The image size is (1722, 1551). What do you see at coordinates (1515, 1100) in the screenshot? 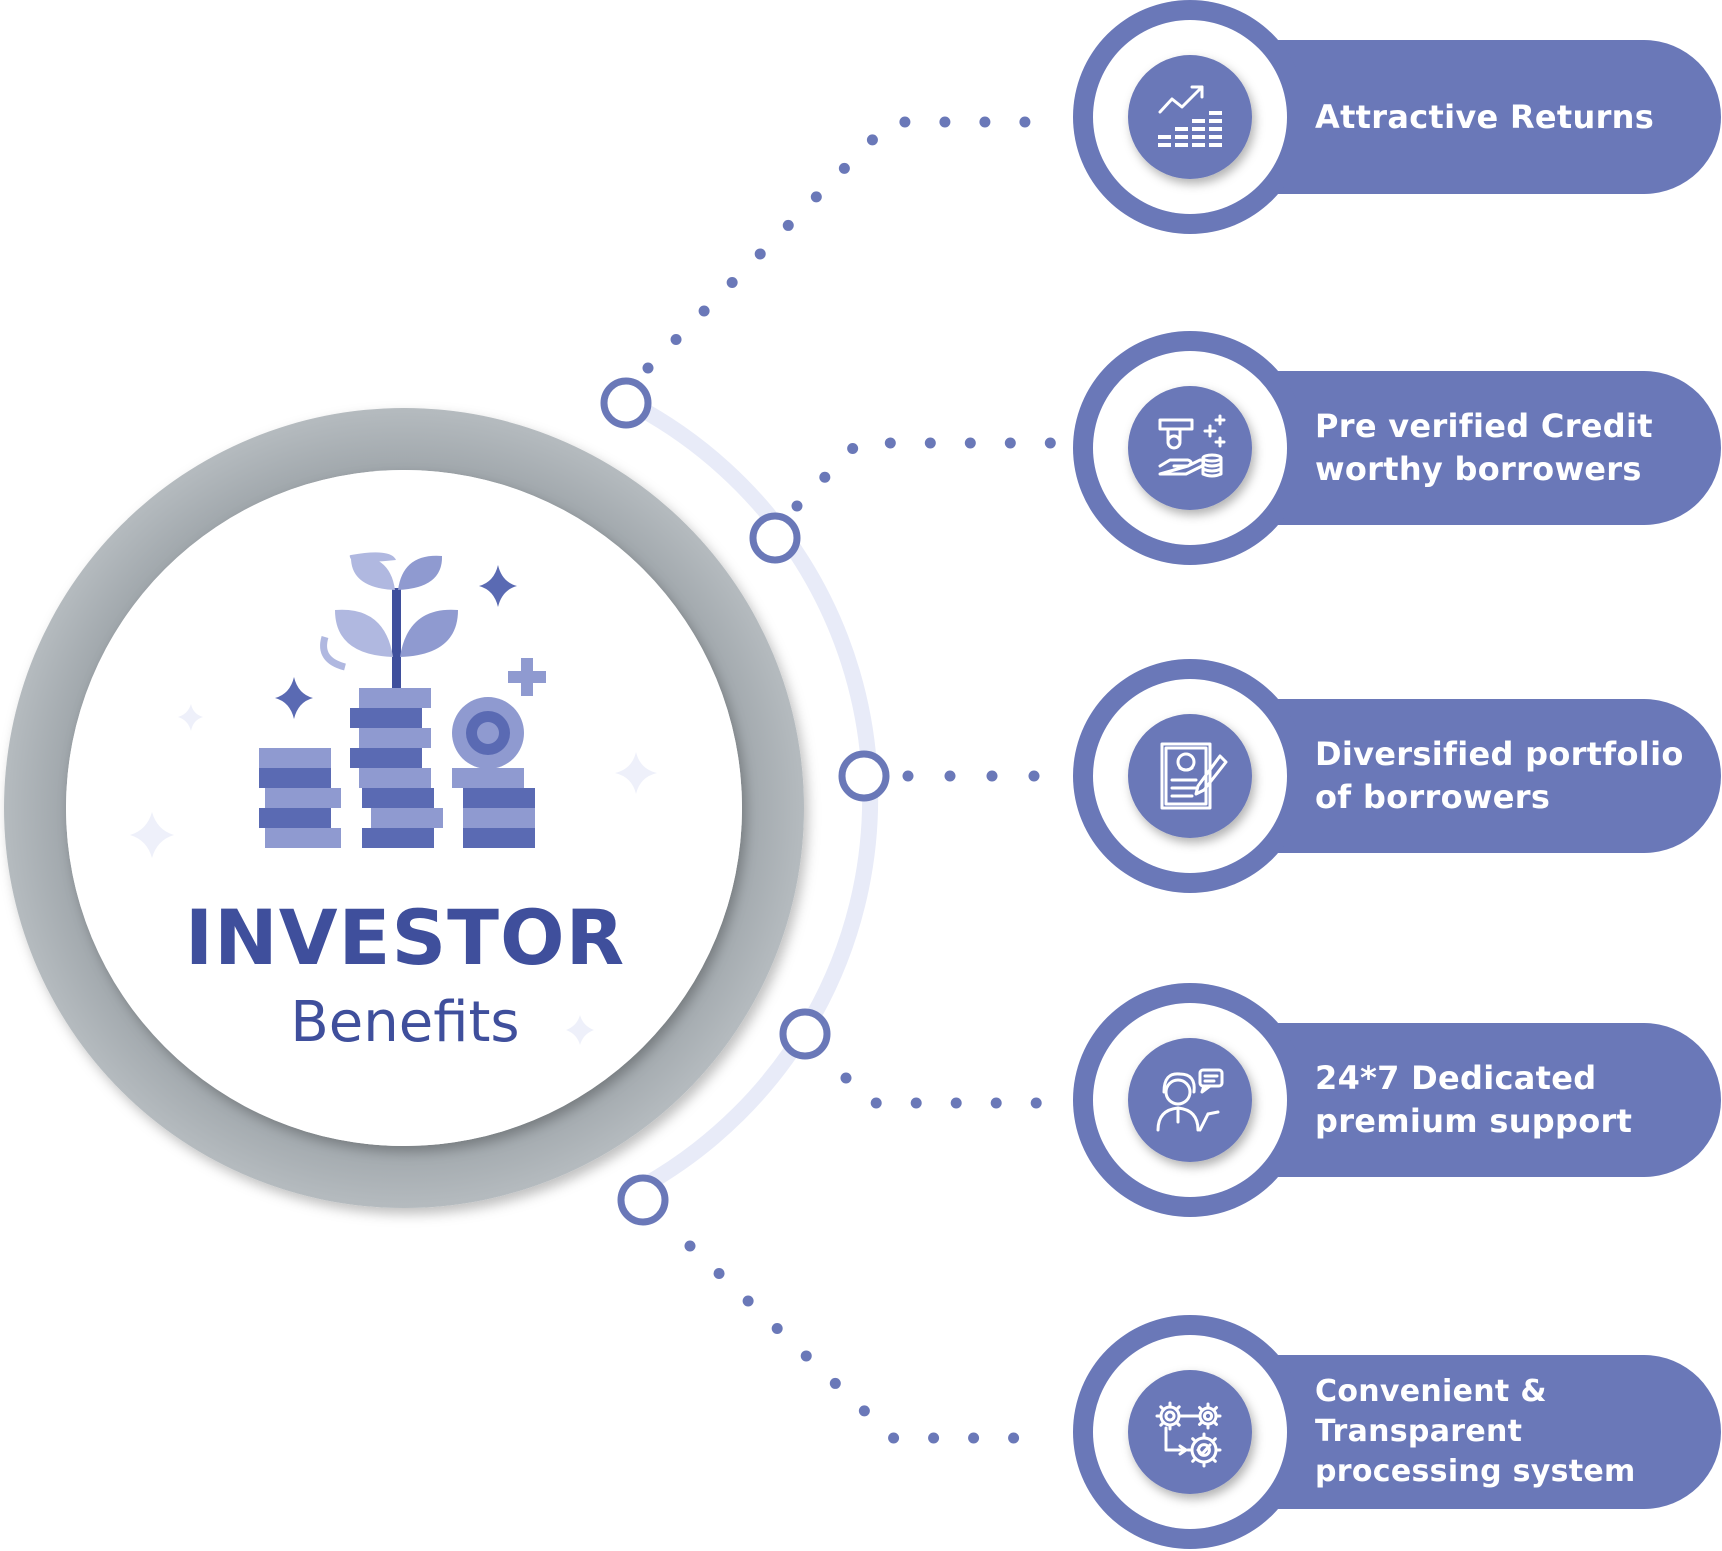
I see `benefit-label-4: 24*7 Dedicated premium support` at bounding box center [1515, 1100].